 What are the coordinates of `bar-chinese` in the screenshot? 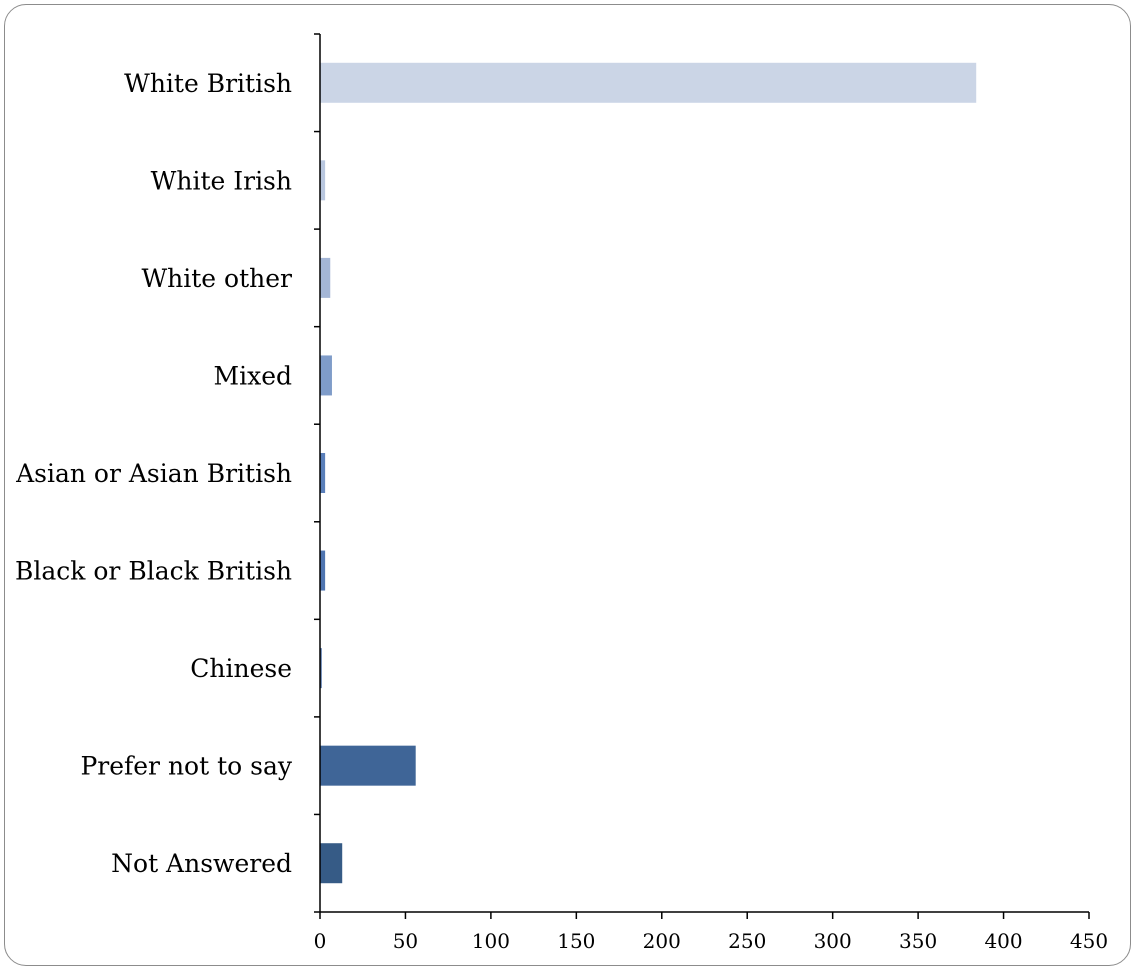 It's located at (321, 668).